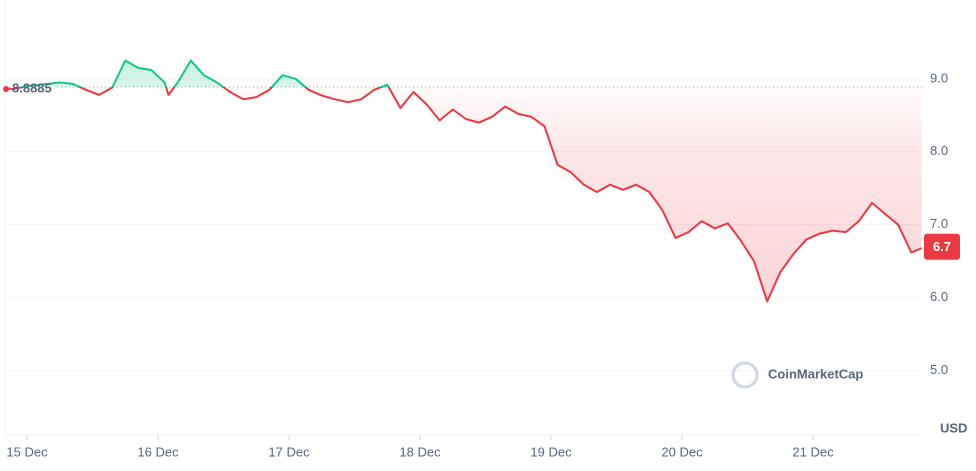 Image resolution: width=976 pixels, height=471 pixels. Describe the element at coordinates (682, 451) in the screenshot. I see `x-tick-label: 20 Dec` at that location.